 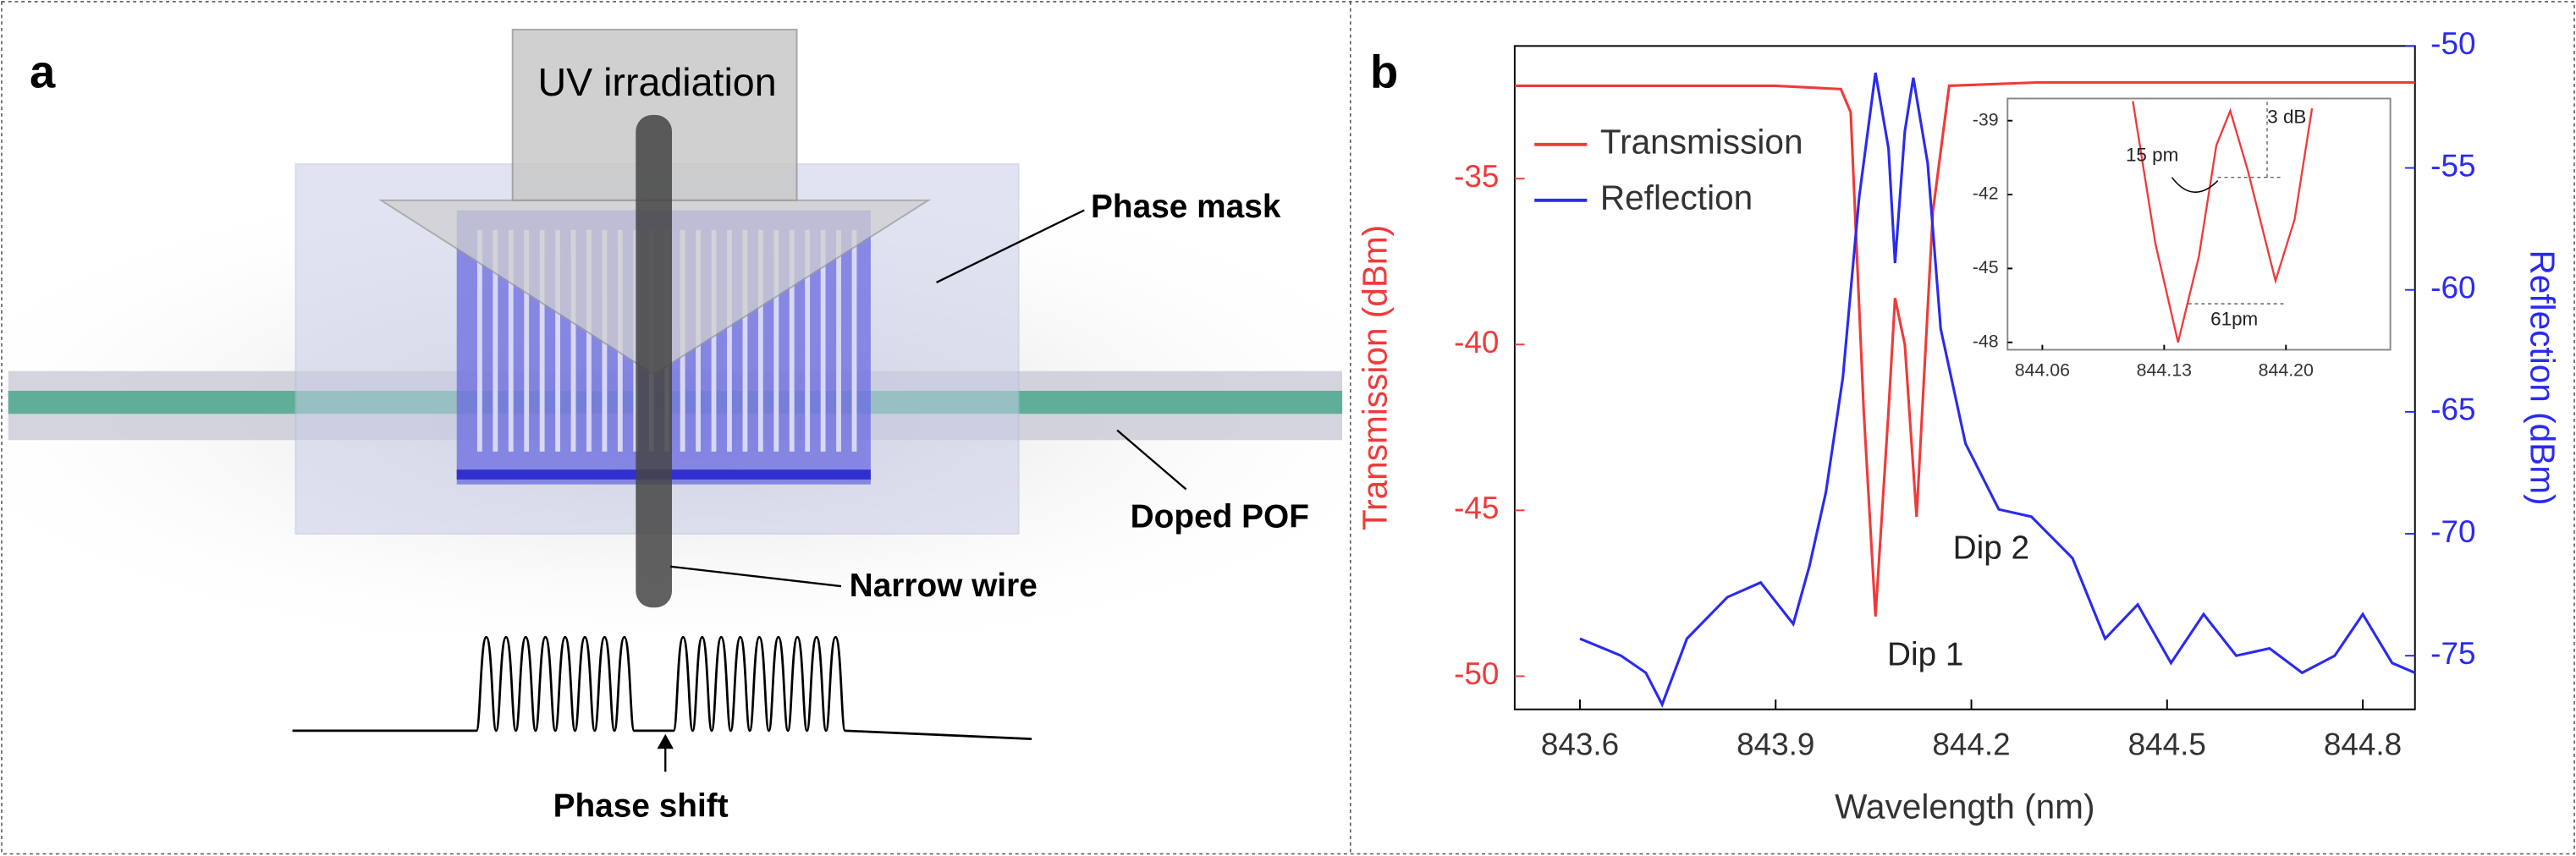 What do you see at coordinates (662, 687) in the screenshot?
I see `index-profile` at bounding box center [662, 687].